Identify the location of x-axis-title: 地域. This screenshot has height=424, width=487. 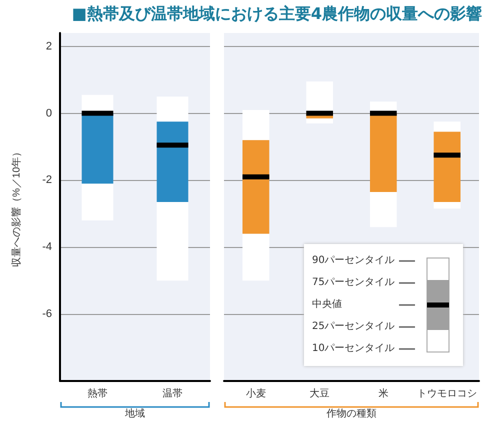
(134, 414).